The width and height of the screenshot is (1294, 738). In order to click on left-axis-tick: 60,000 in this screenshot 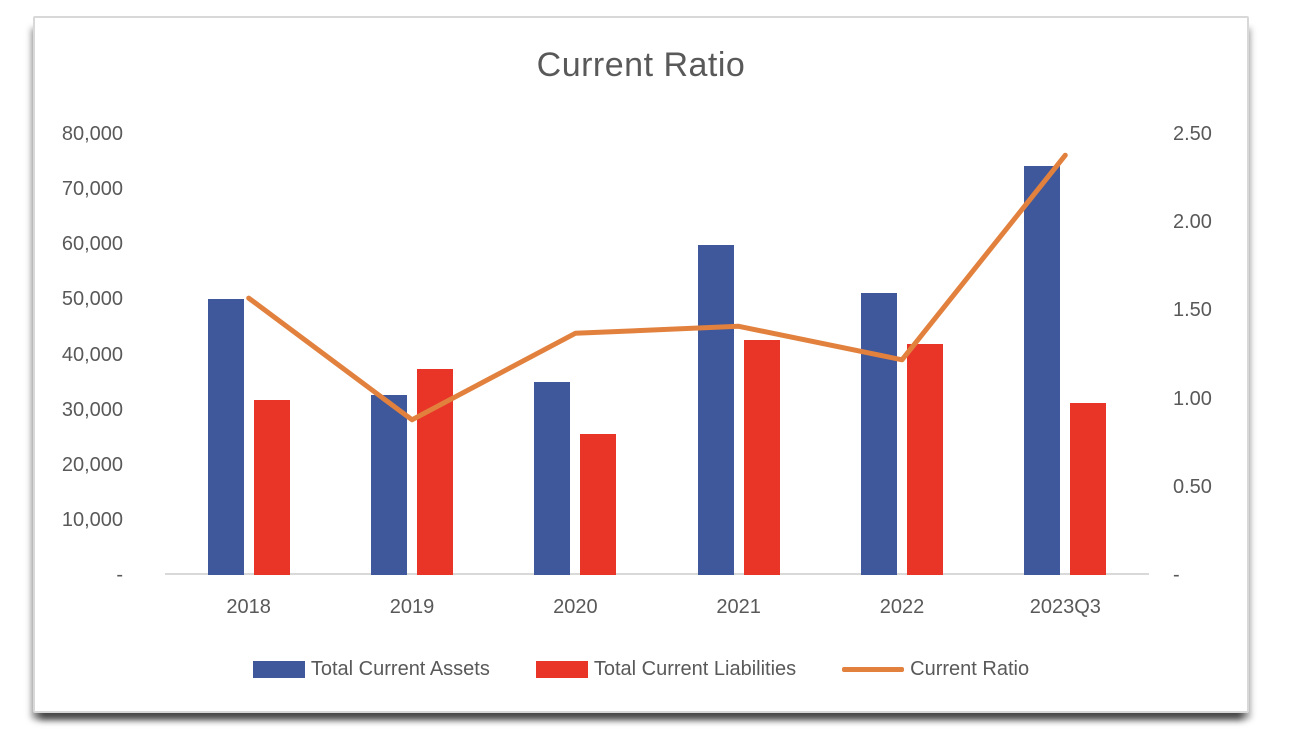, I will do `click(92, 244)`.